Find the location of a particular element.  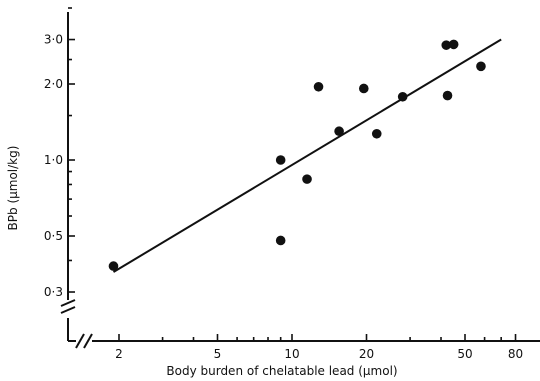

x-tick-label: 50 is located at coordinates (464, 354).